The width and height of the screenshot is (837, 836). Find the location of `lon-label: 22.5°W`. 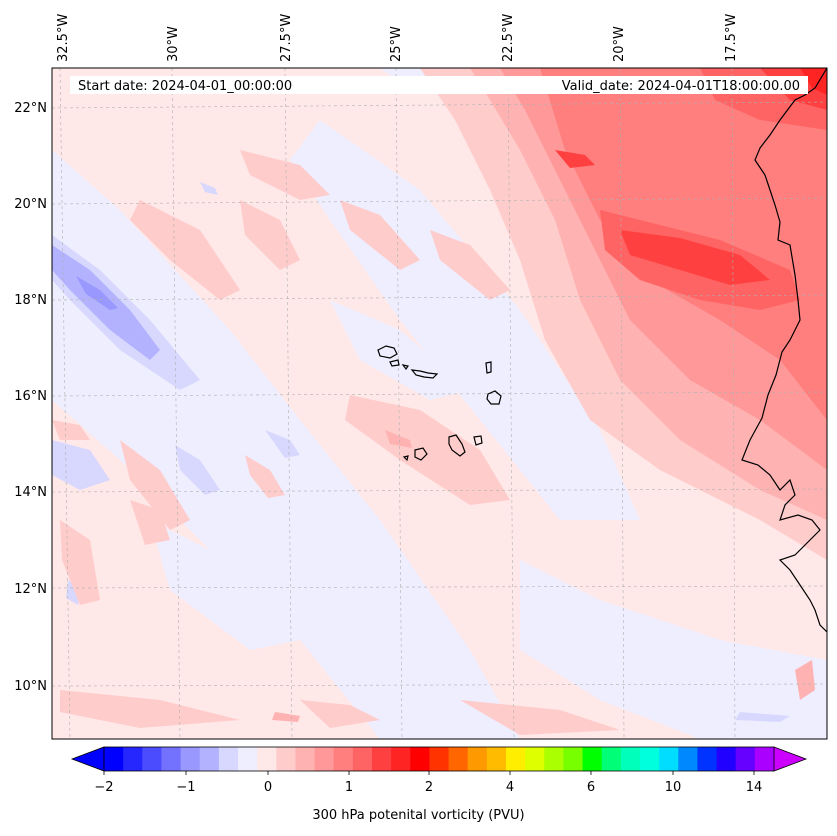

lon-label: 22.5°W is located at coordinates (508, 38).